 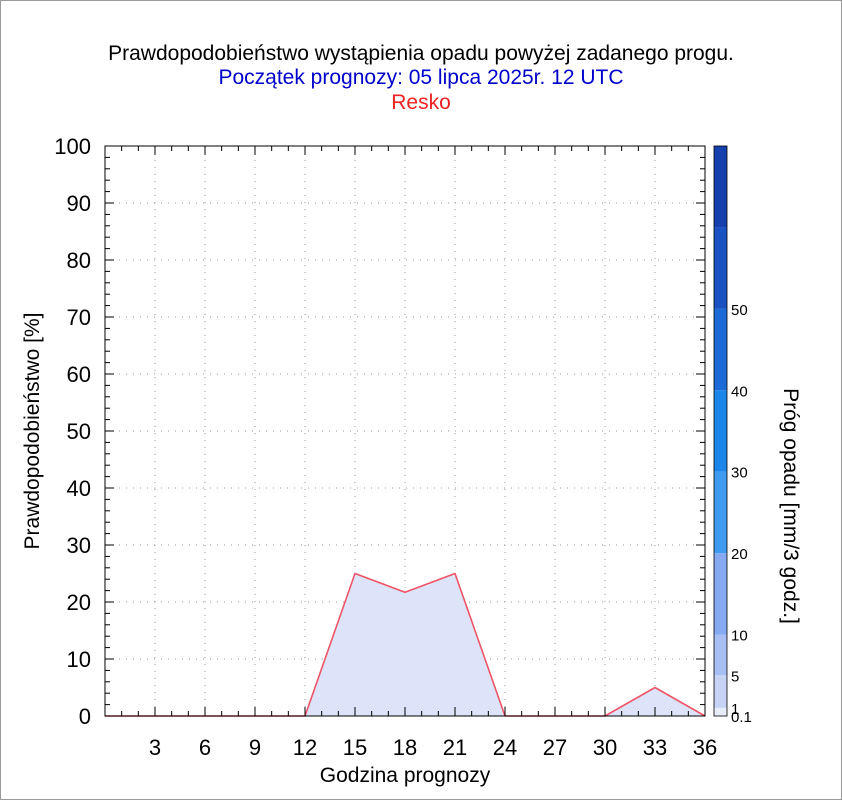 I want to click on x-tick-label: 15, so click(x=355, y=747).